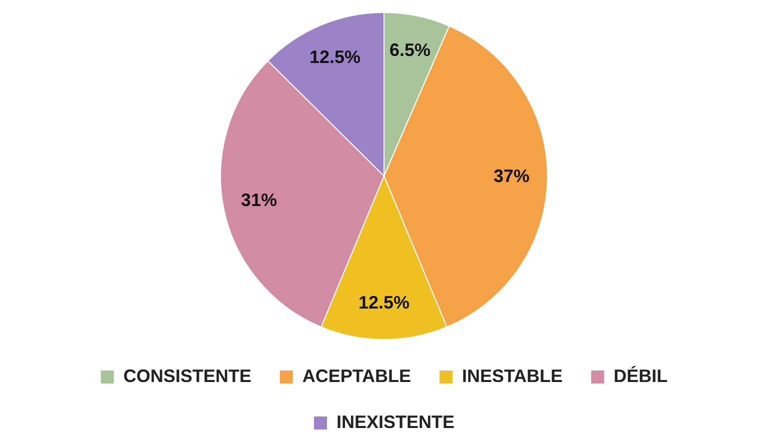  I want to click on legend-label: ACEPTABLE, so click(357, 376).